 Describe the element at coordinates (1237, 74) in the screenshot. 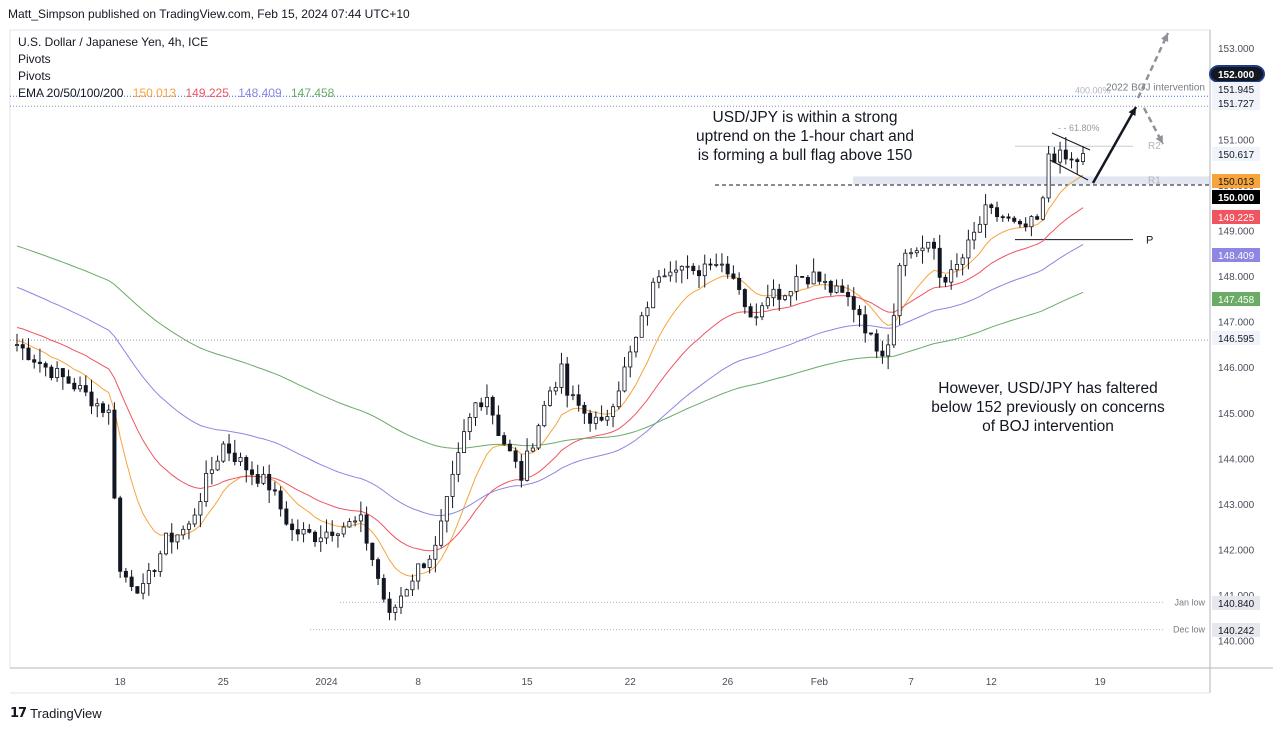

I see `price-badge: 152.000` at that location.